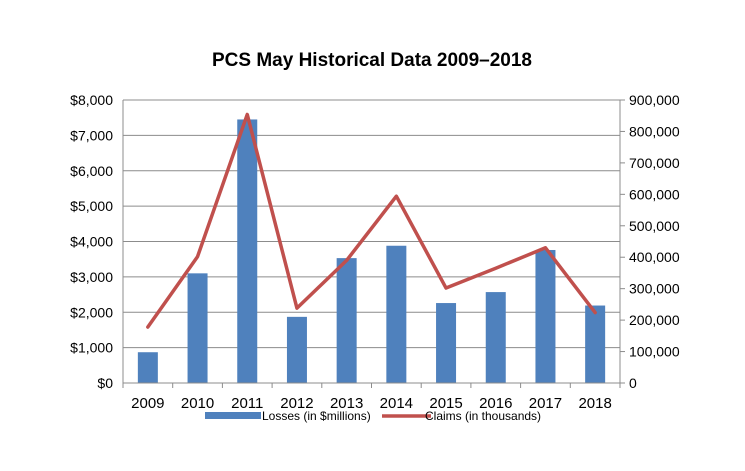 Image resolution: width=745 pixels, height=471 pixels. Describe the element at coordinates (654, 226) in the screenshot. I see `y-right-tick-label: 500,000` at that location.